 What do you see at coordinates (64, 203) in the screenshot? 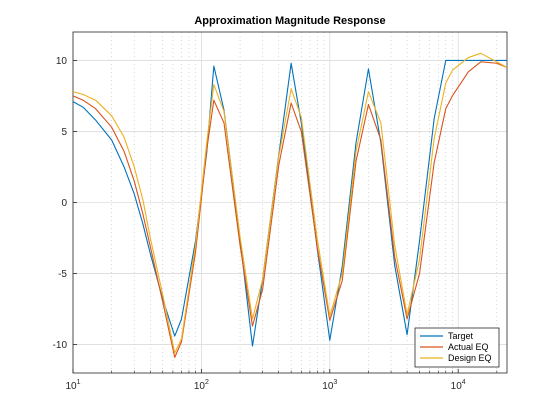
I see `y-tick-label: 0` at bounding box center [64, 203].